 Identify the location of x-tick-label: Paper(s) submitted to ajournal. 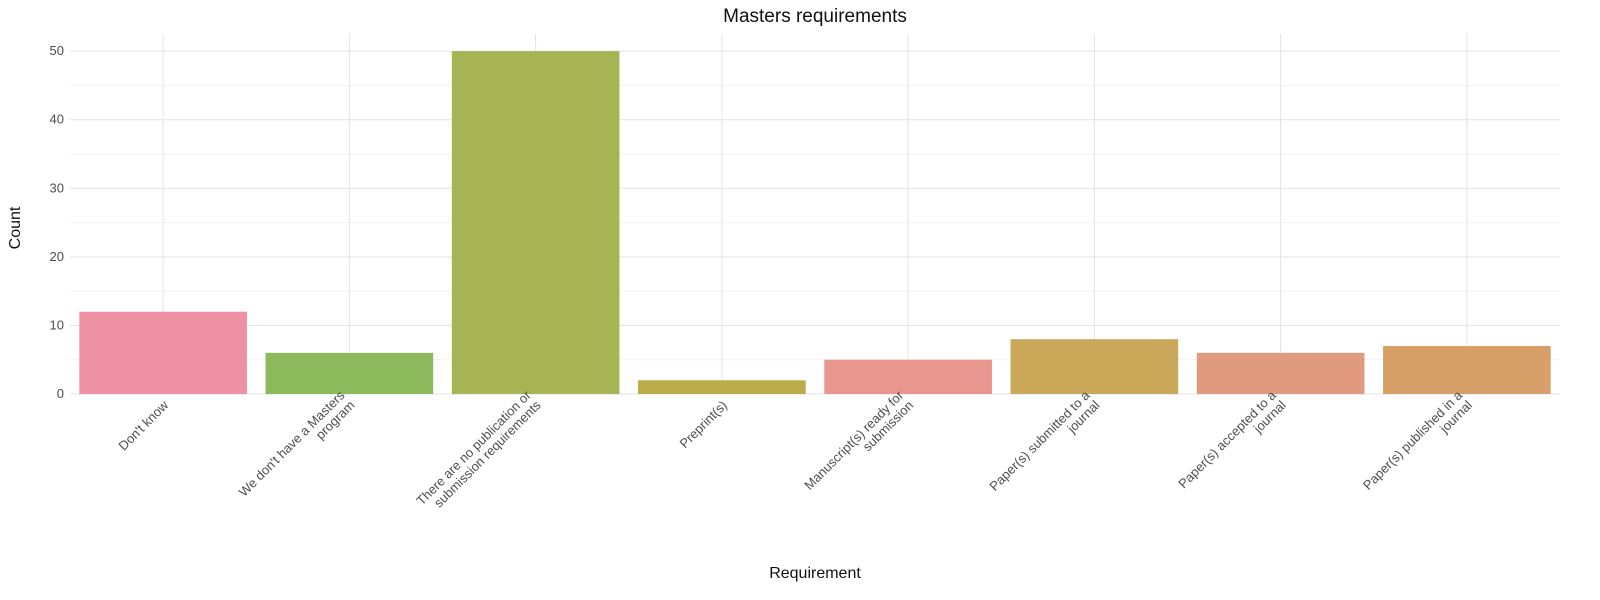
(1044, 445).